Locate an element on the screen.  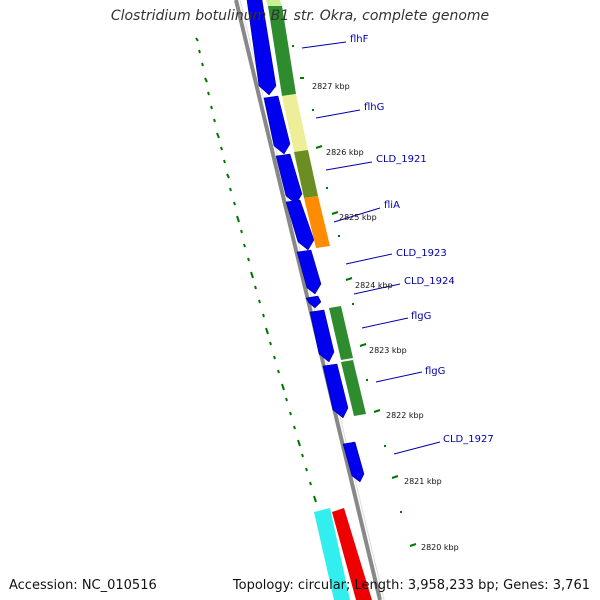
gene-label: flhG is located at coordinates (374, 107).